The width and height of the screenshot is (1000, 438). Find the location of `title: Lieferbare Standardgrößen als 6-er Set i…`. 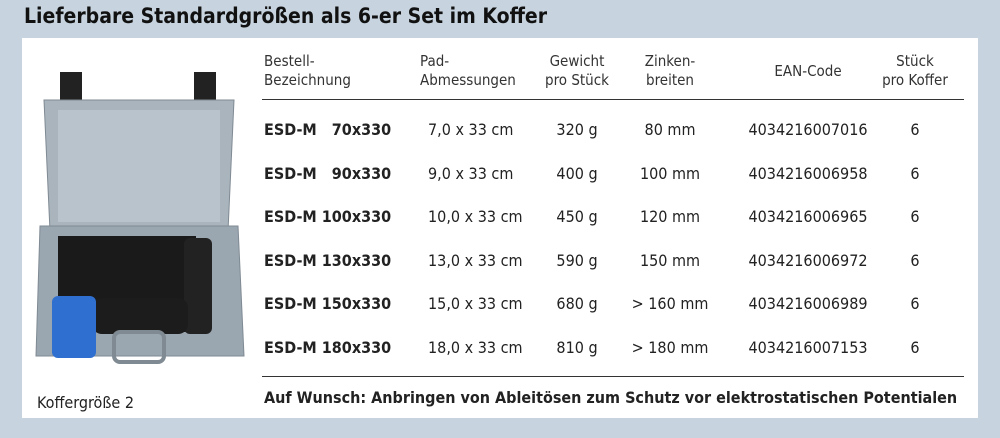

title: Lieferbare Standardgrößen als 6-er Set i… is located at coordinates (286, 16).